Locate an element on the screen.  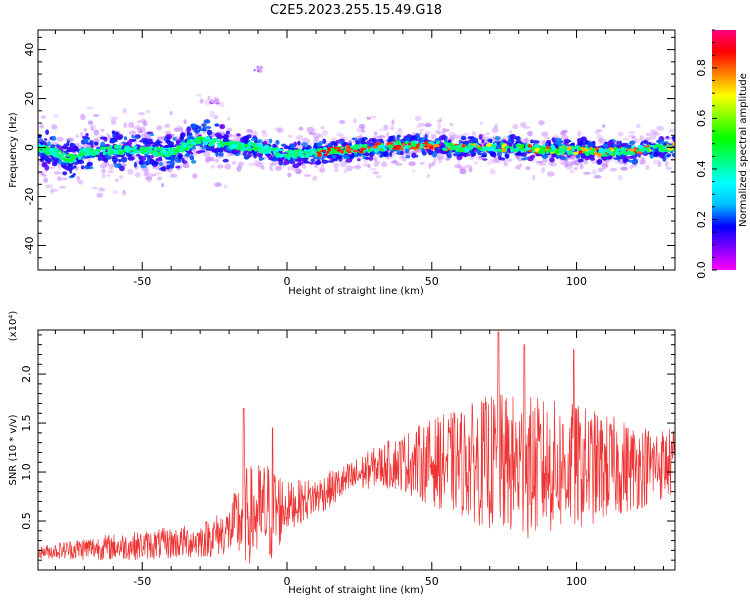
colorbar-ticks: 0.0 0.2 0.4 0.6 0.8 is located at coordinates (706, 154).